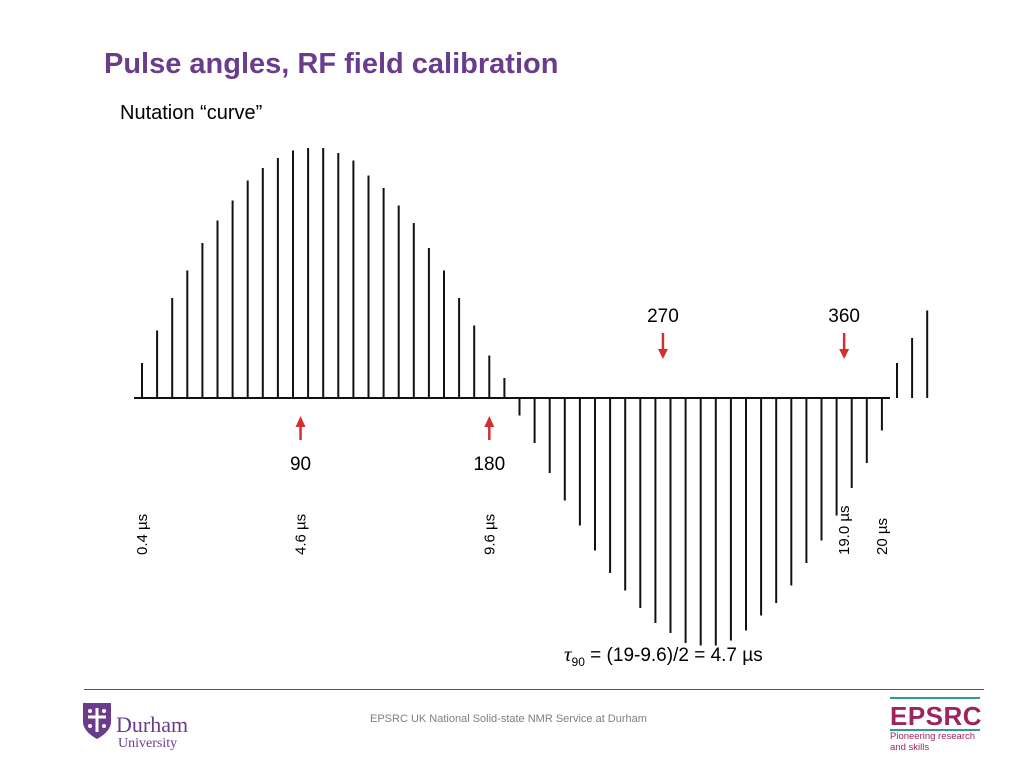 The image size is (1024, 768). What do you see at coordinates (301, 534) in the screenshot?
I see `x-tick-label: 4.6 µs` at bounding box center [301, 534].